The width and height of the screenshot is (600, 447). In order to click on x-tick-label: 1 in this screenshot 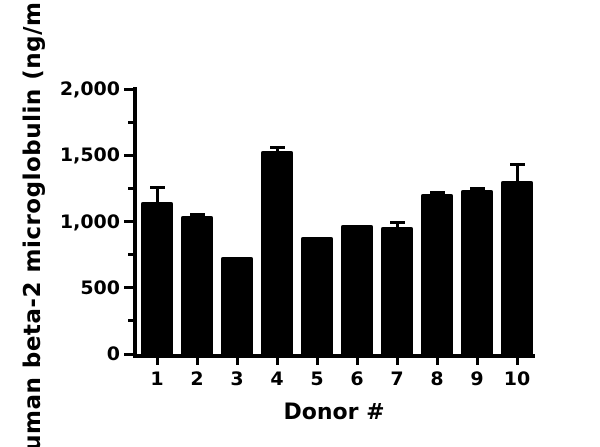, I will do `click(157, 379)`.